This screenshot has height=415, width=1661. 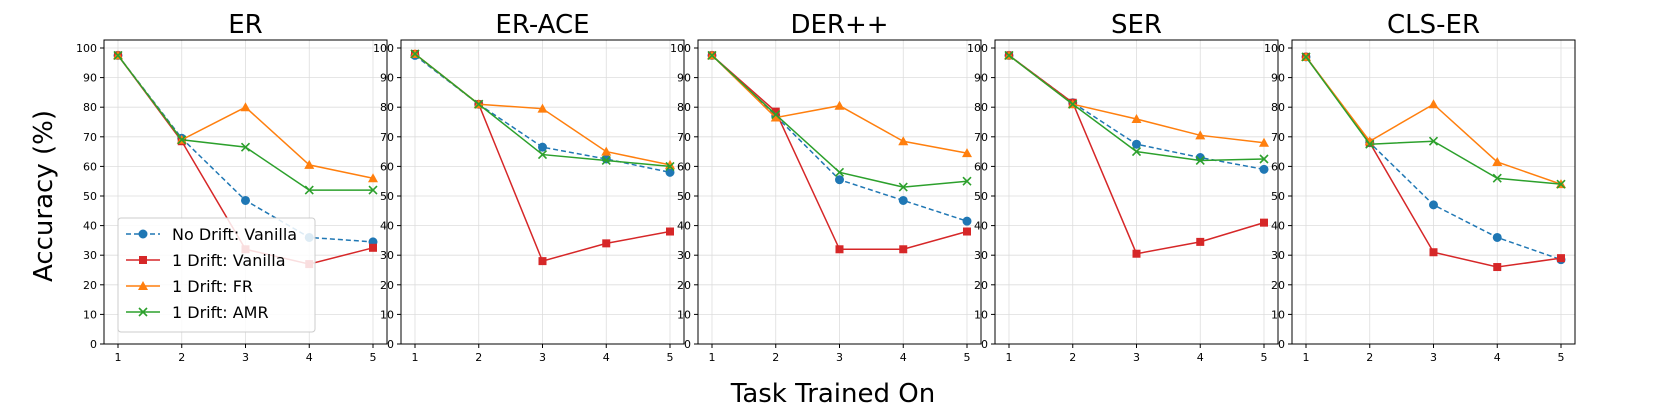 What do you see at coordinates (839, 25) in the screenshot?
I see `panel-title: DER++` at bounding box center [839, 25].